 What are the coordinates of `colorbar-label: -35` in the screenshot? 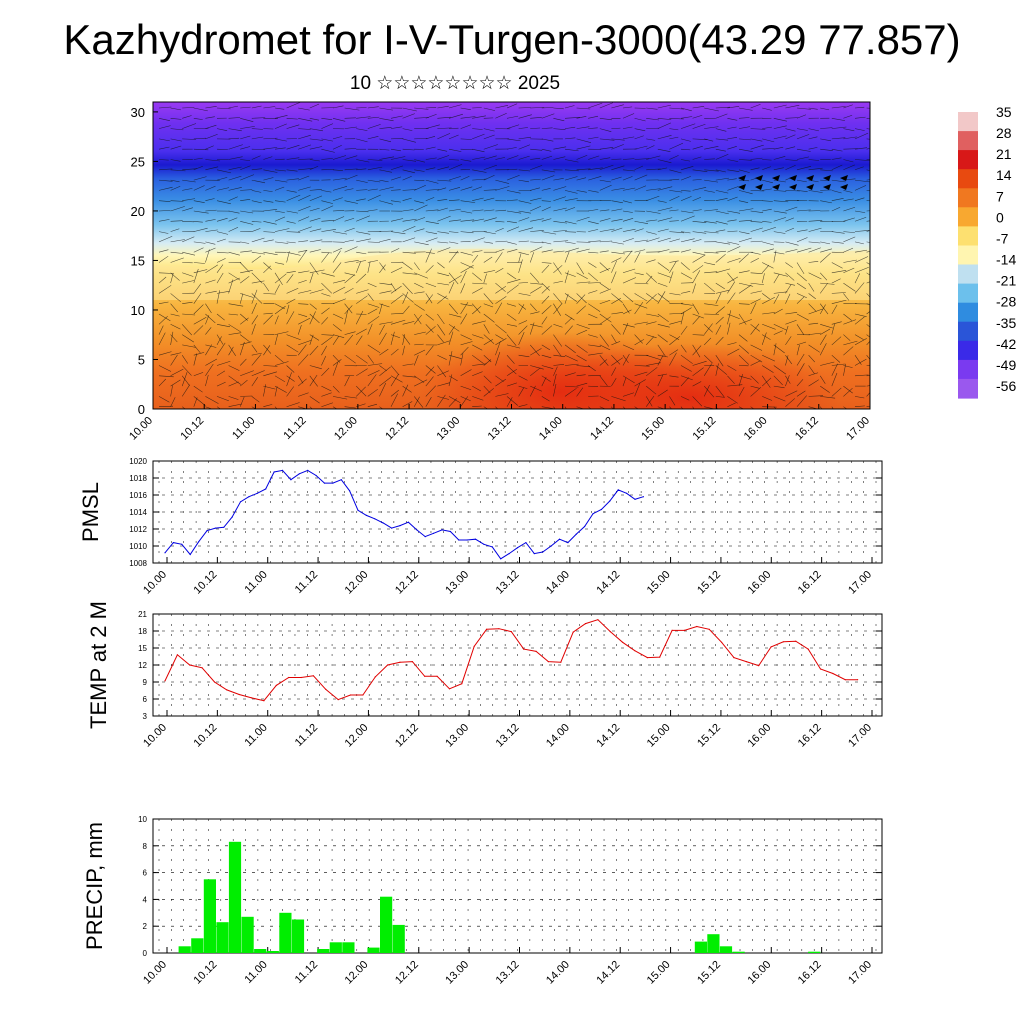 It's located at (1006, 323).